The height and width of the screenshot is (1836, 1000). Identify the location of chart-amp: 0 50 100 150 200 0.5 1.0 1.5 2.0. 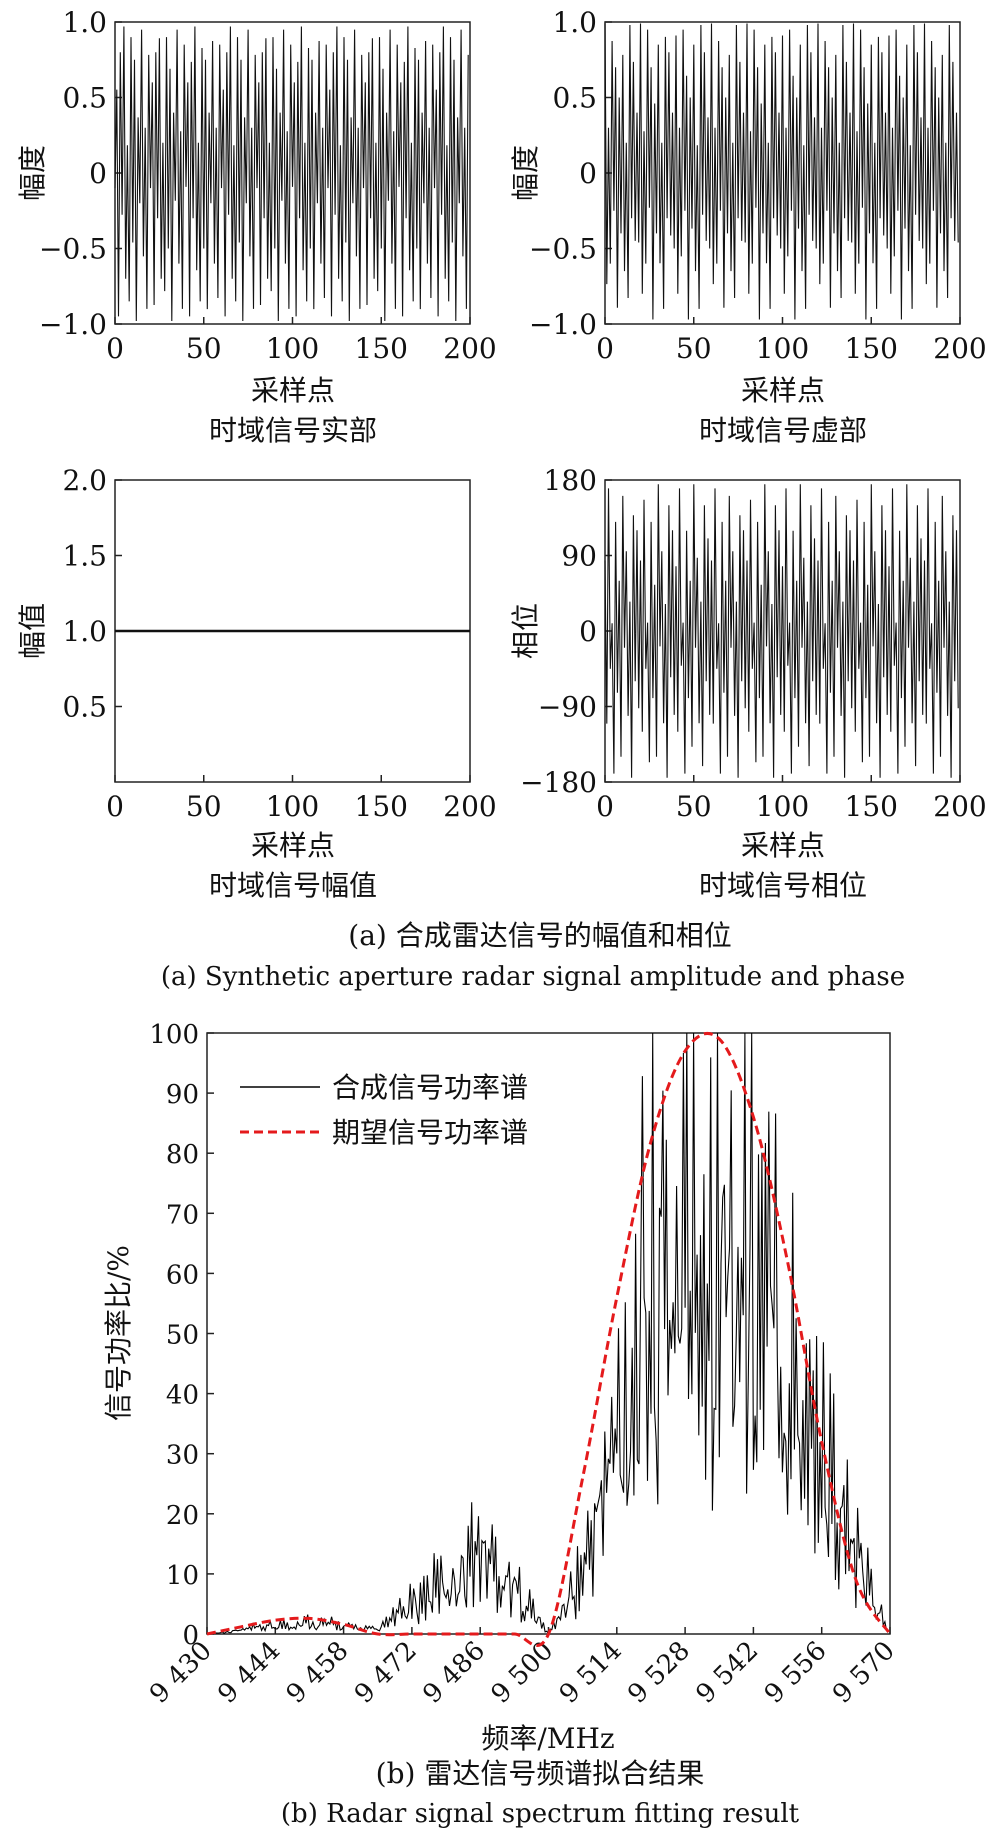
(279, 643).